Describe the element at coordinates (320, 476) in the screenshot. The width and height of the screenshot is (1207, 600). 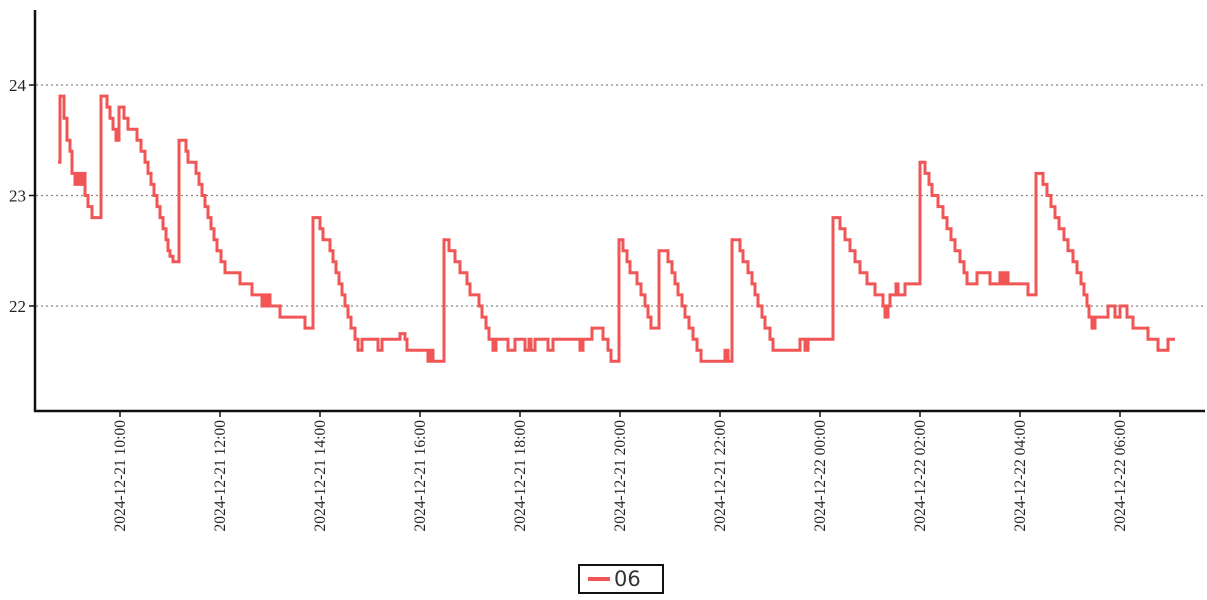
I see `xtick-label-14: 2024-12-21 14:00` at that location.